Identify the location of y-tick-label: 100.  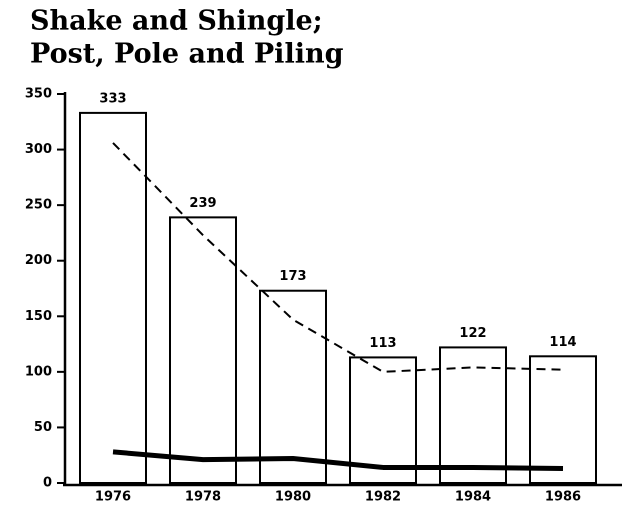
(38, 371).